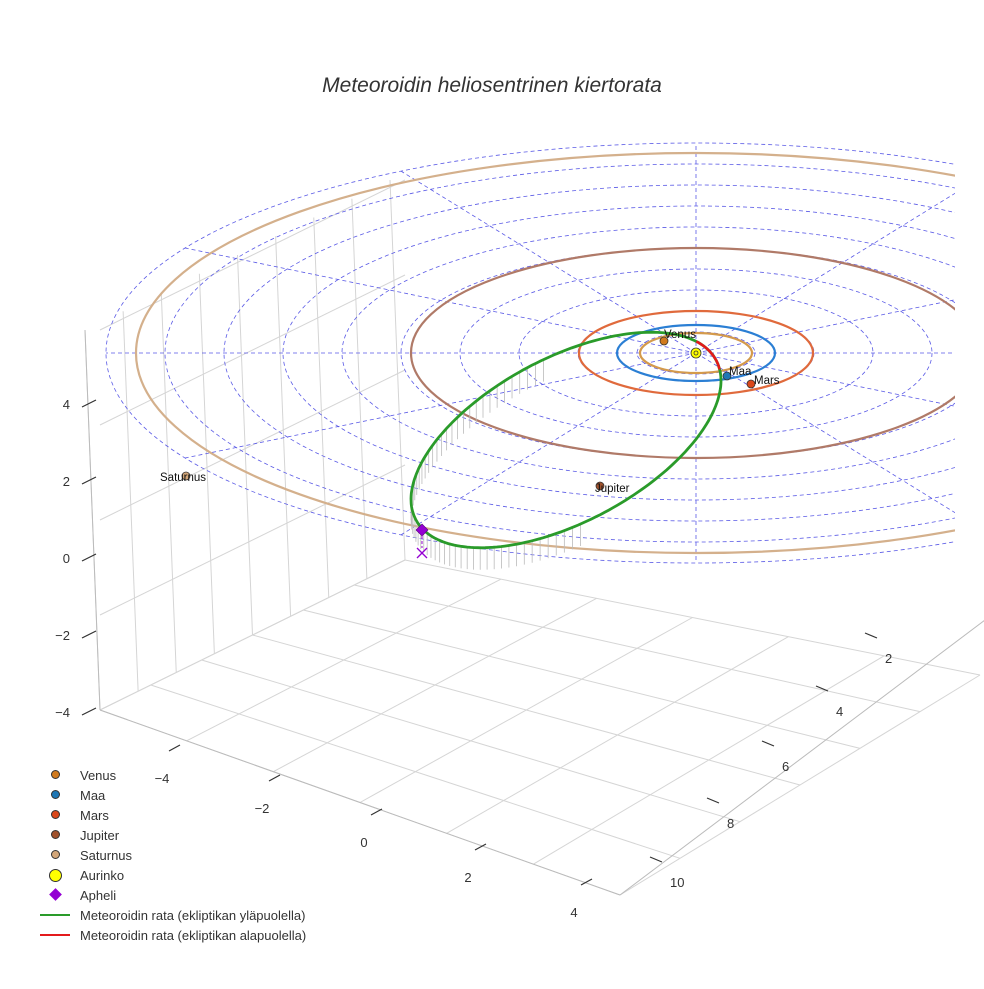 The height and width of the screenshot is (989, 984). Describe the element at coordinates (102, 875) in the screenshot. I see `legend-label: Aurinko` at that location.